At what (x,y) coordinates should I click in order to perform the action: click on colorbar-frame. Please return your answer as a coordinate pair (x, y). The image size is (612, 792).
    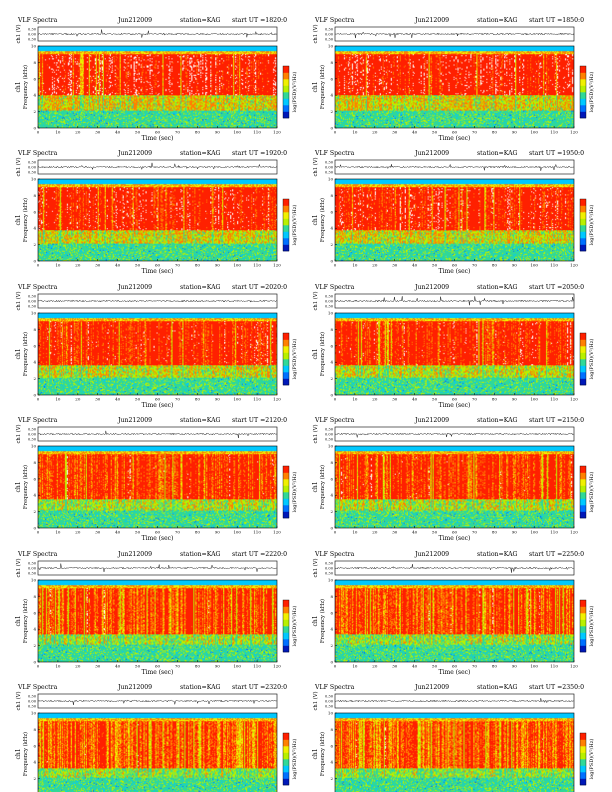
    Looking at the image, I should click on (583, 225).